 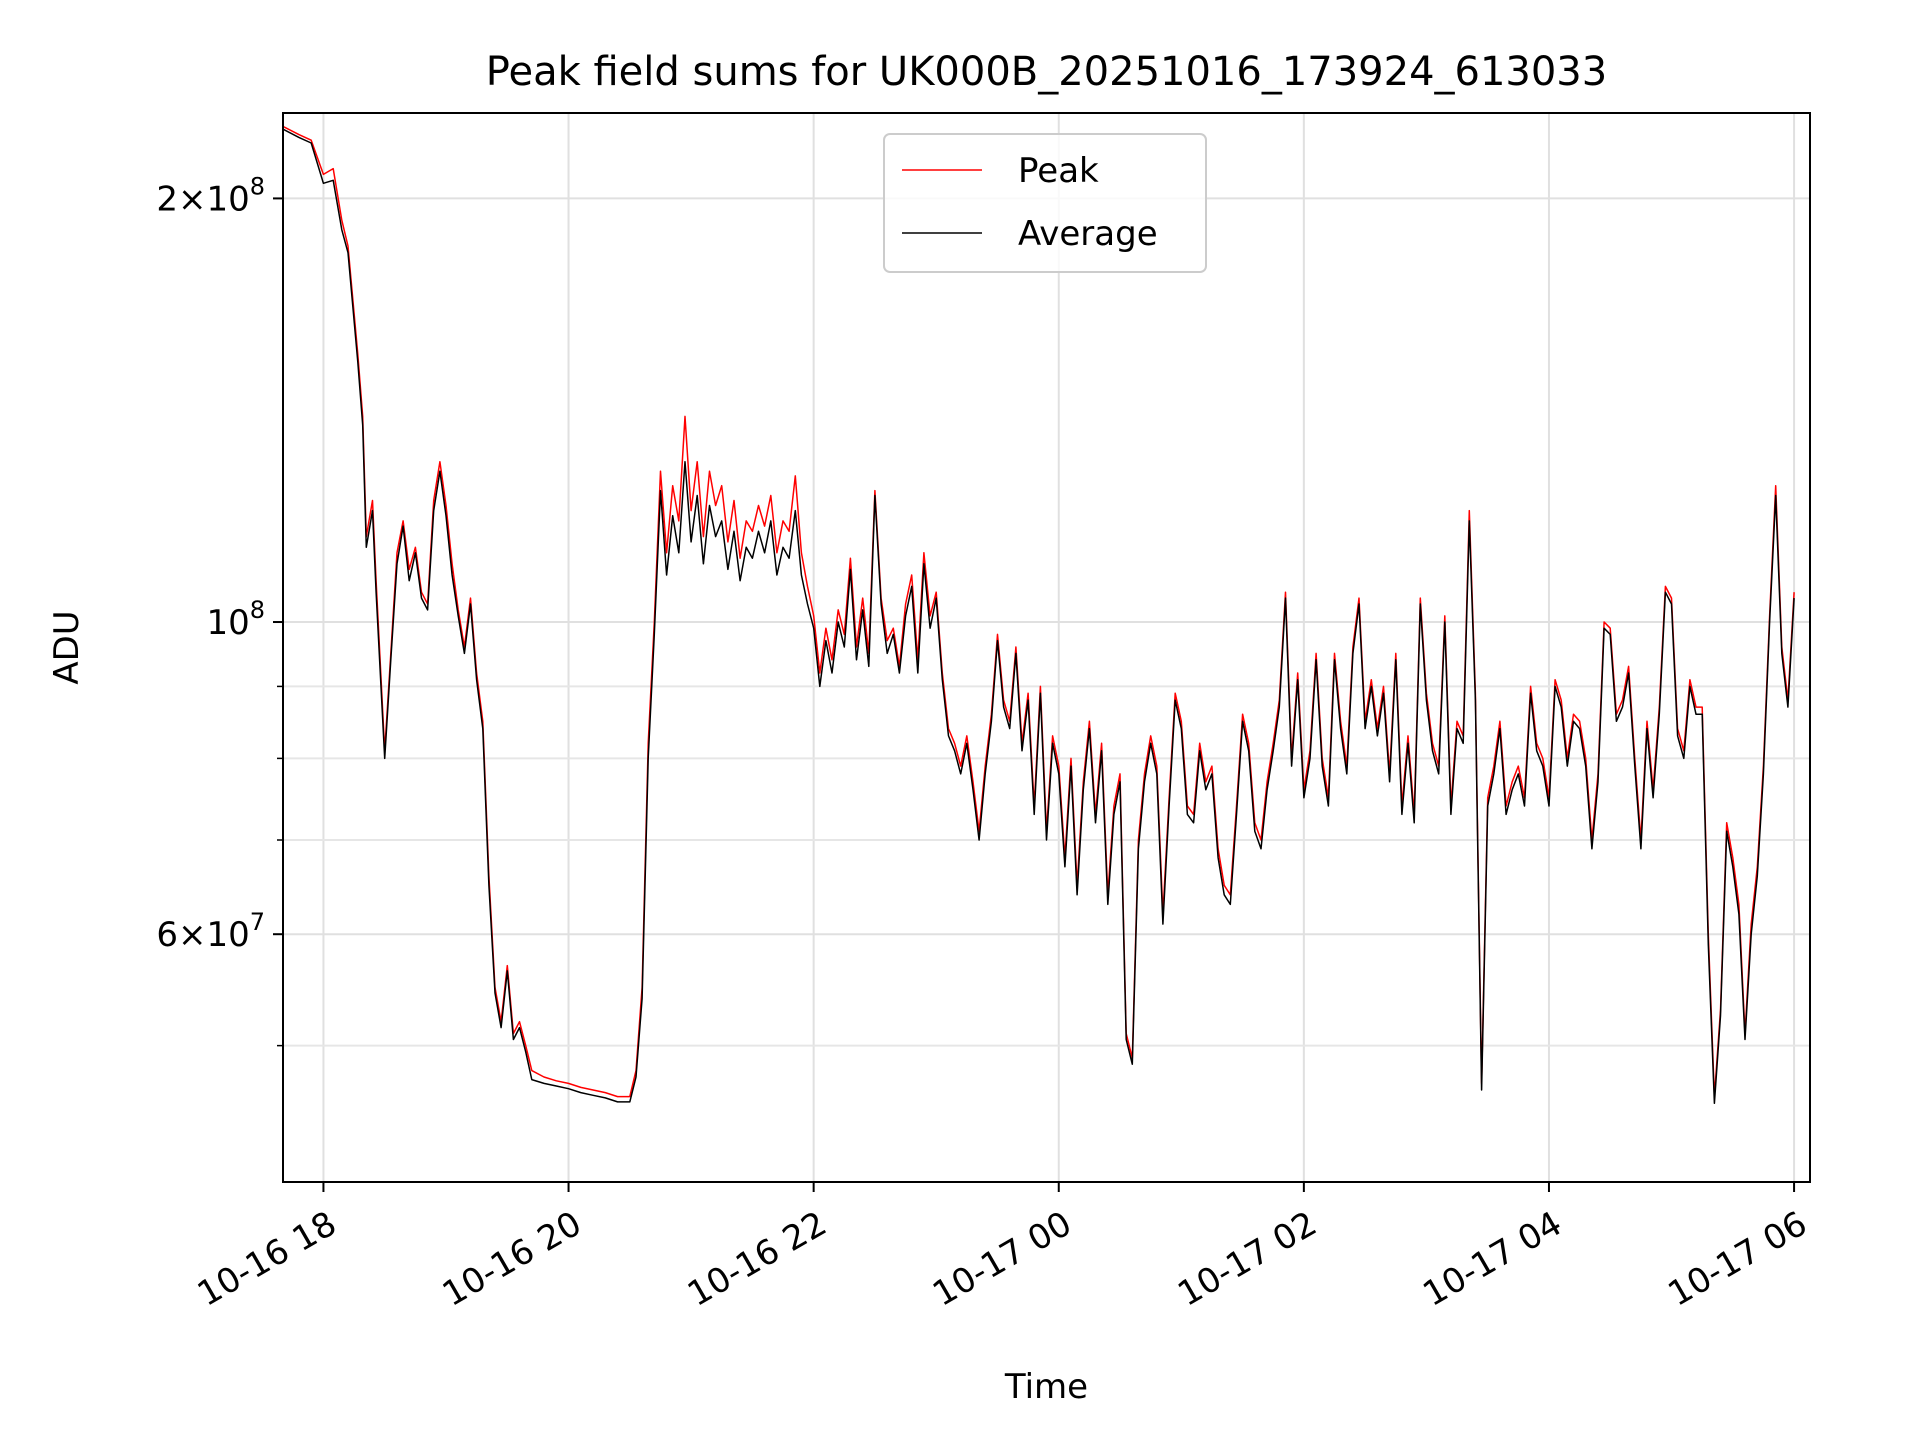 I want to click on legend: Peak Average, so click(x=1045, y=203).